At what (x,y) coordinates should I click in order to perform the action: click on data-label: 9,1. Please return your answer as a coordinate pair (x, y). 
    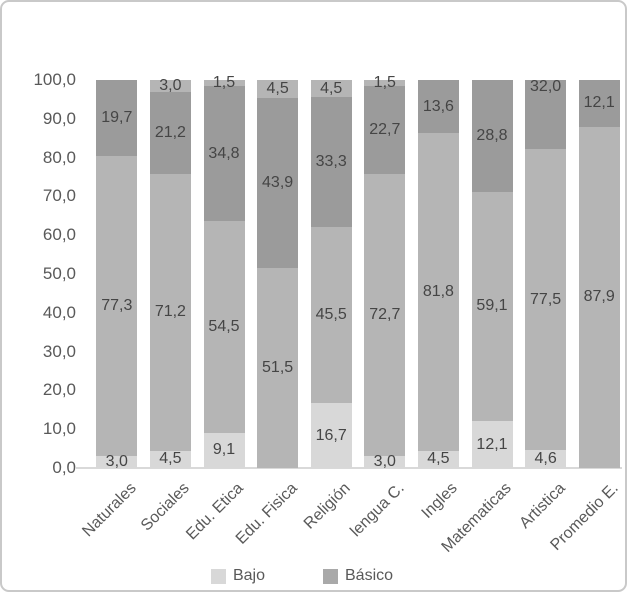
    Looking at the image, I should click on (224, 450).